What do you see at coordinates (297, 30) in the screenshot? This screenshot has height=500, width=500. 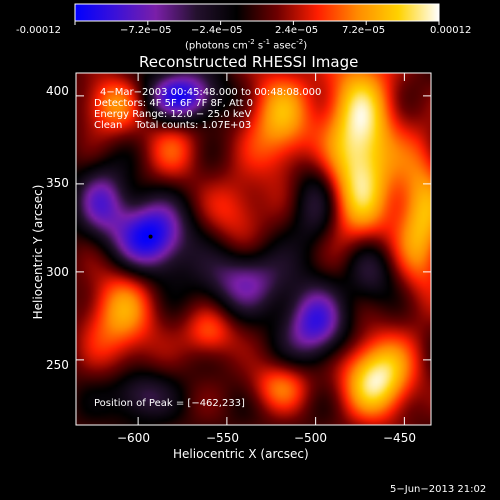 I see `colorbar-tick-label: 2.4e−05` at bounding box center [297, 30].